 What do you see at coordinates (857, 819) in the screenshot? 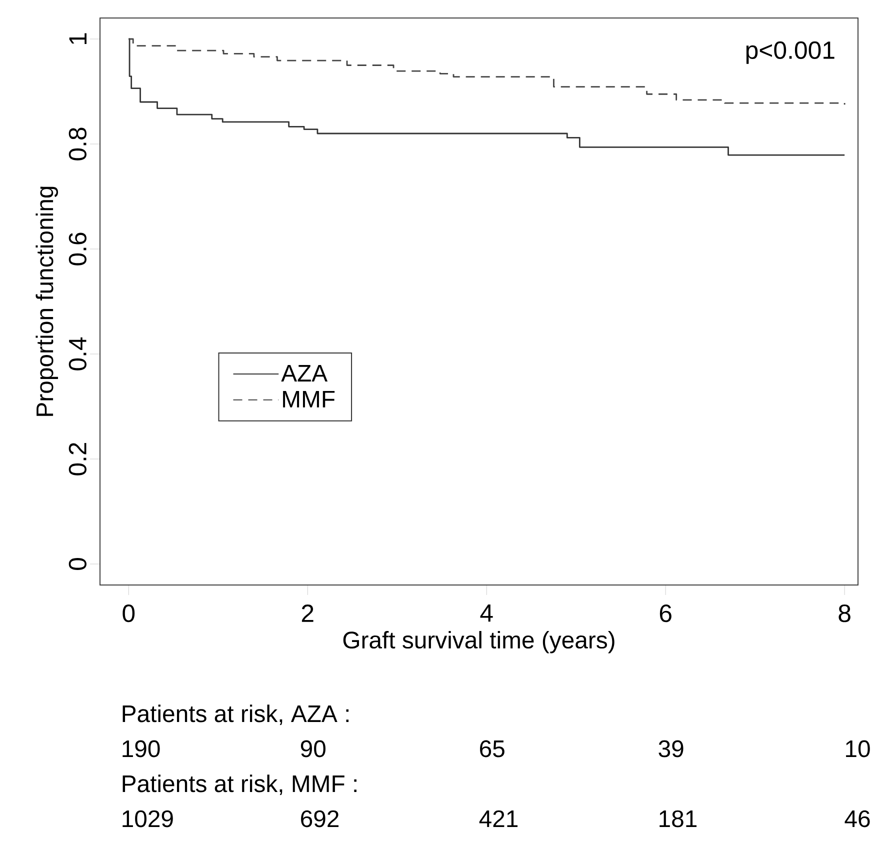
I see `text: 46` at bounding box center [857, 819].